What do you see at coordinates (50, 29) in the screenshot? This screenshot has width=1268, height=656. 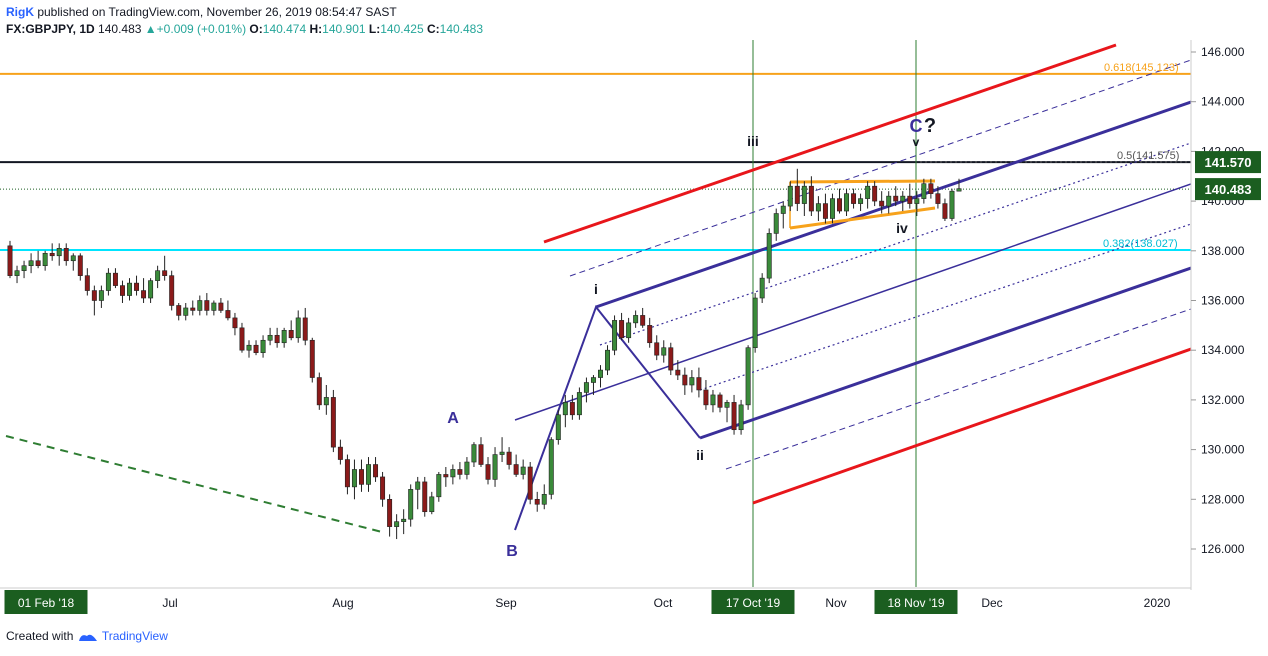 I see `symbol-label: FX:GBPJPY, 1D` at bounding box center [50, 29].